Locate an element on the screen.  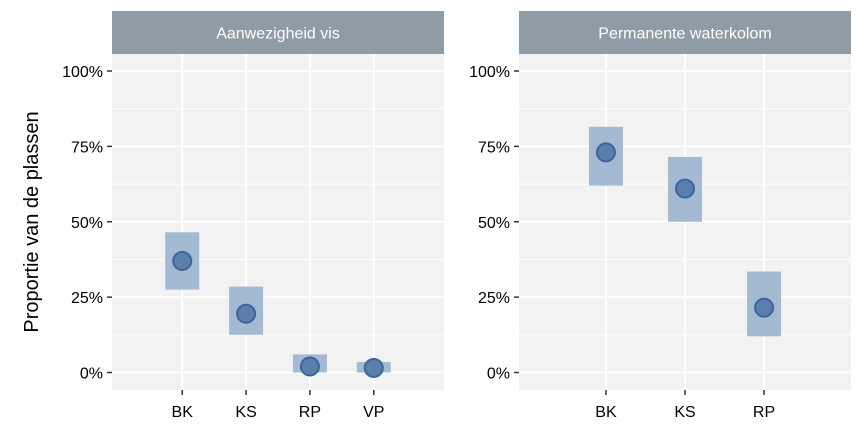
point-vp is located at coordinates (373, 367).